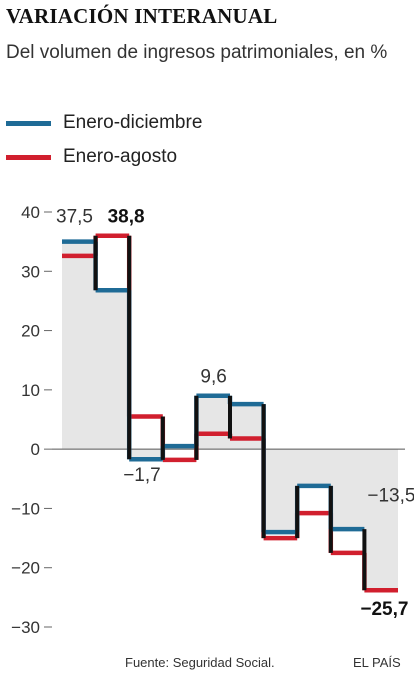  Describe the element at coordinates (28, 123) in the screenshot. I see `legend-swatch-blue` at that location.